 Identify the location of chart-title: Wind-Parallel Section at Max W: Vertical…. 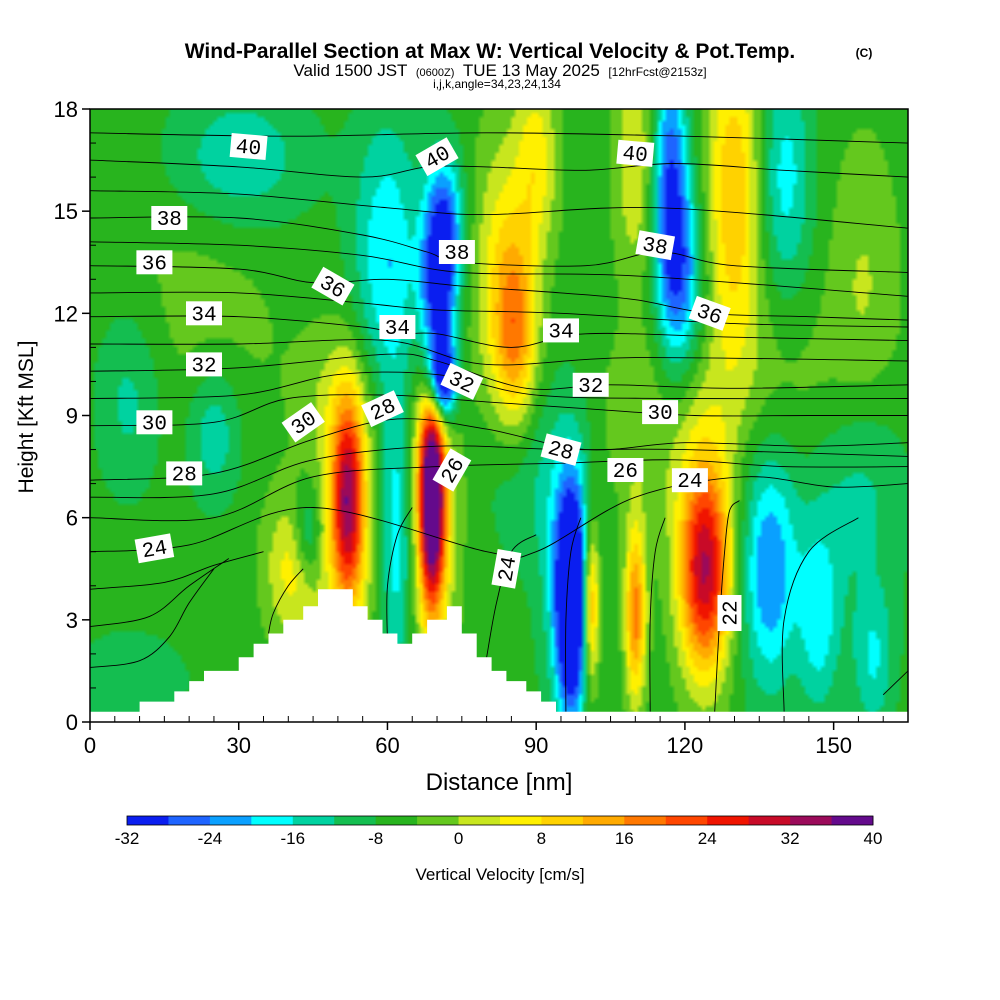
(490, 51).